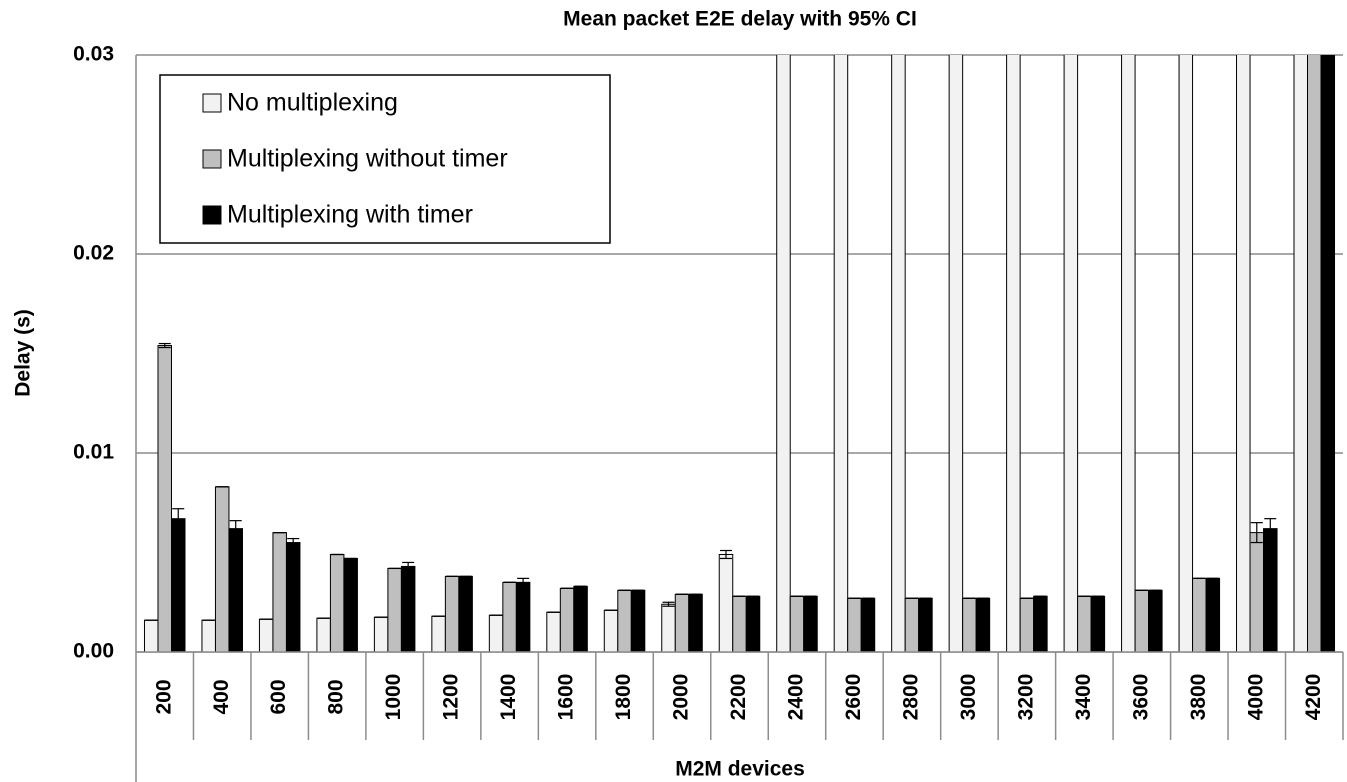  Describe the element at coordinates (681, 697) in the screenshot. I see `x-tick-label: 2000` at that location.